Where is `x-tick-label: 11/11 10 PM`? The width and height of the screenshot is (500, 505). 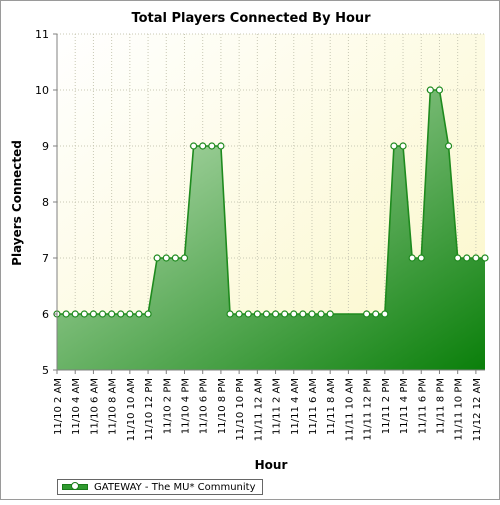
x-tick-label: 11/11 10 PM is located at coordinates (459, 409).